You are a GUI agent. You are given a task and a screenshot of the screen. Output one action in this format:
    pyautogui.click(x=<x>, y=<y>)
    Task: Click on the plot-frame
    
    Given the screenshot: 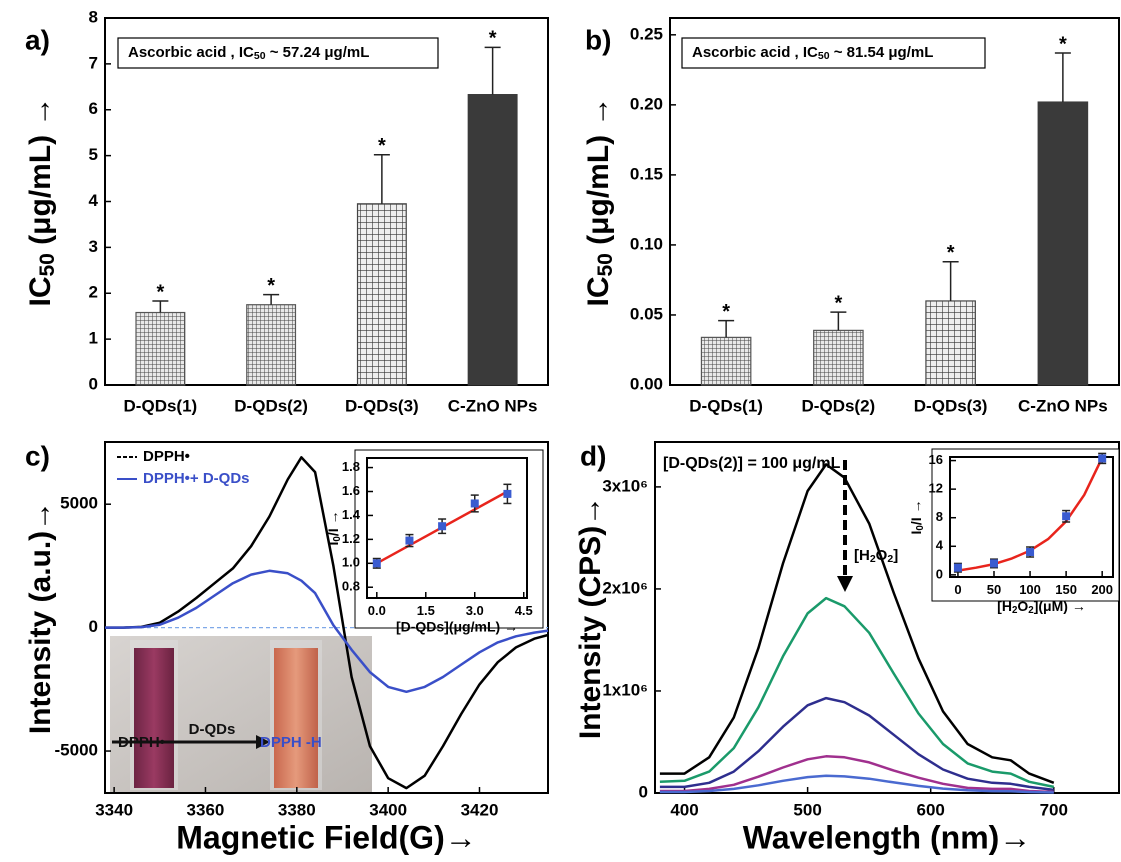 What is the action you would take?
    pyautogui.click(x=447, y=528)
    